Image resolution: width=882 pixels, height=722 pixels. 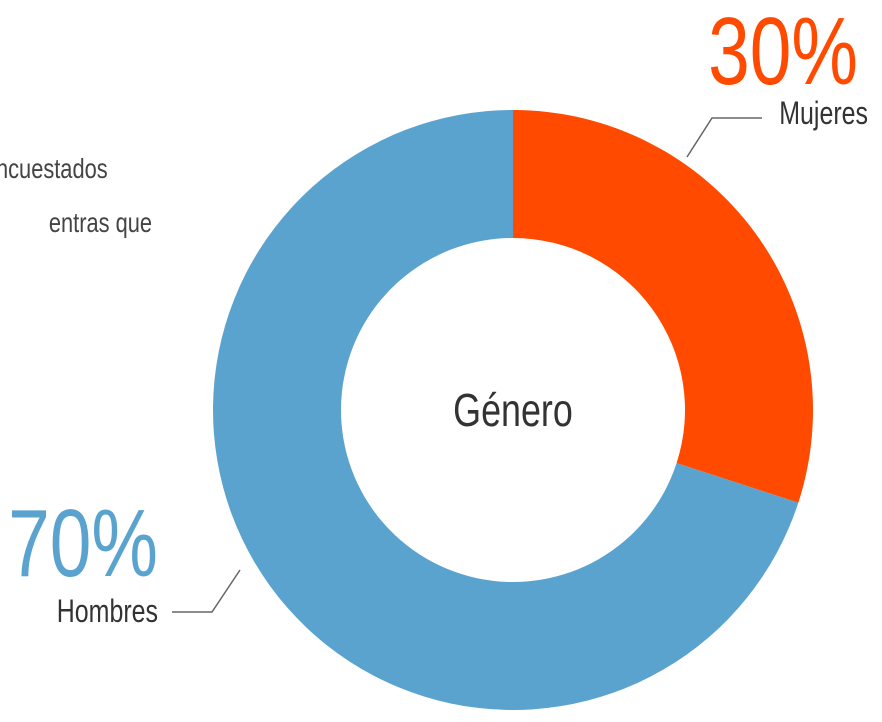 What do you see at coordinates (107, 612) in the screenshot?
I see `category-label: Hombres` at bounding box center [107, 612].